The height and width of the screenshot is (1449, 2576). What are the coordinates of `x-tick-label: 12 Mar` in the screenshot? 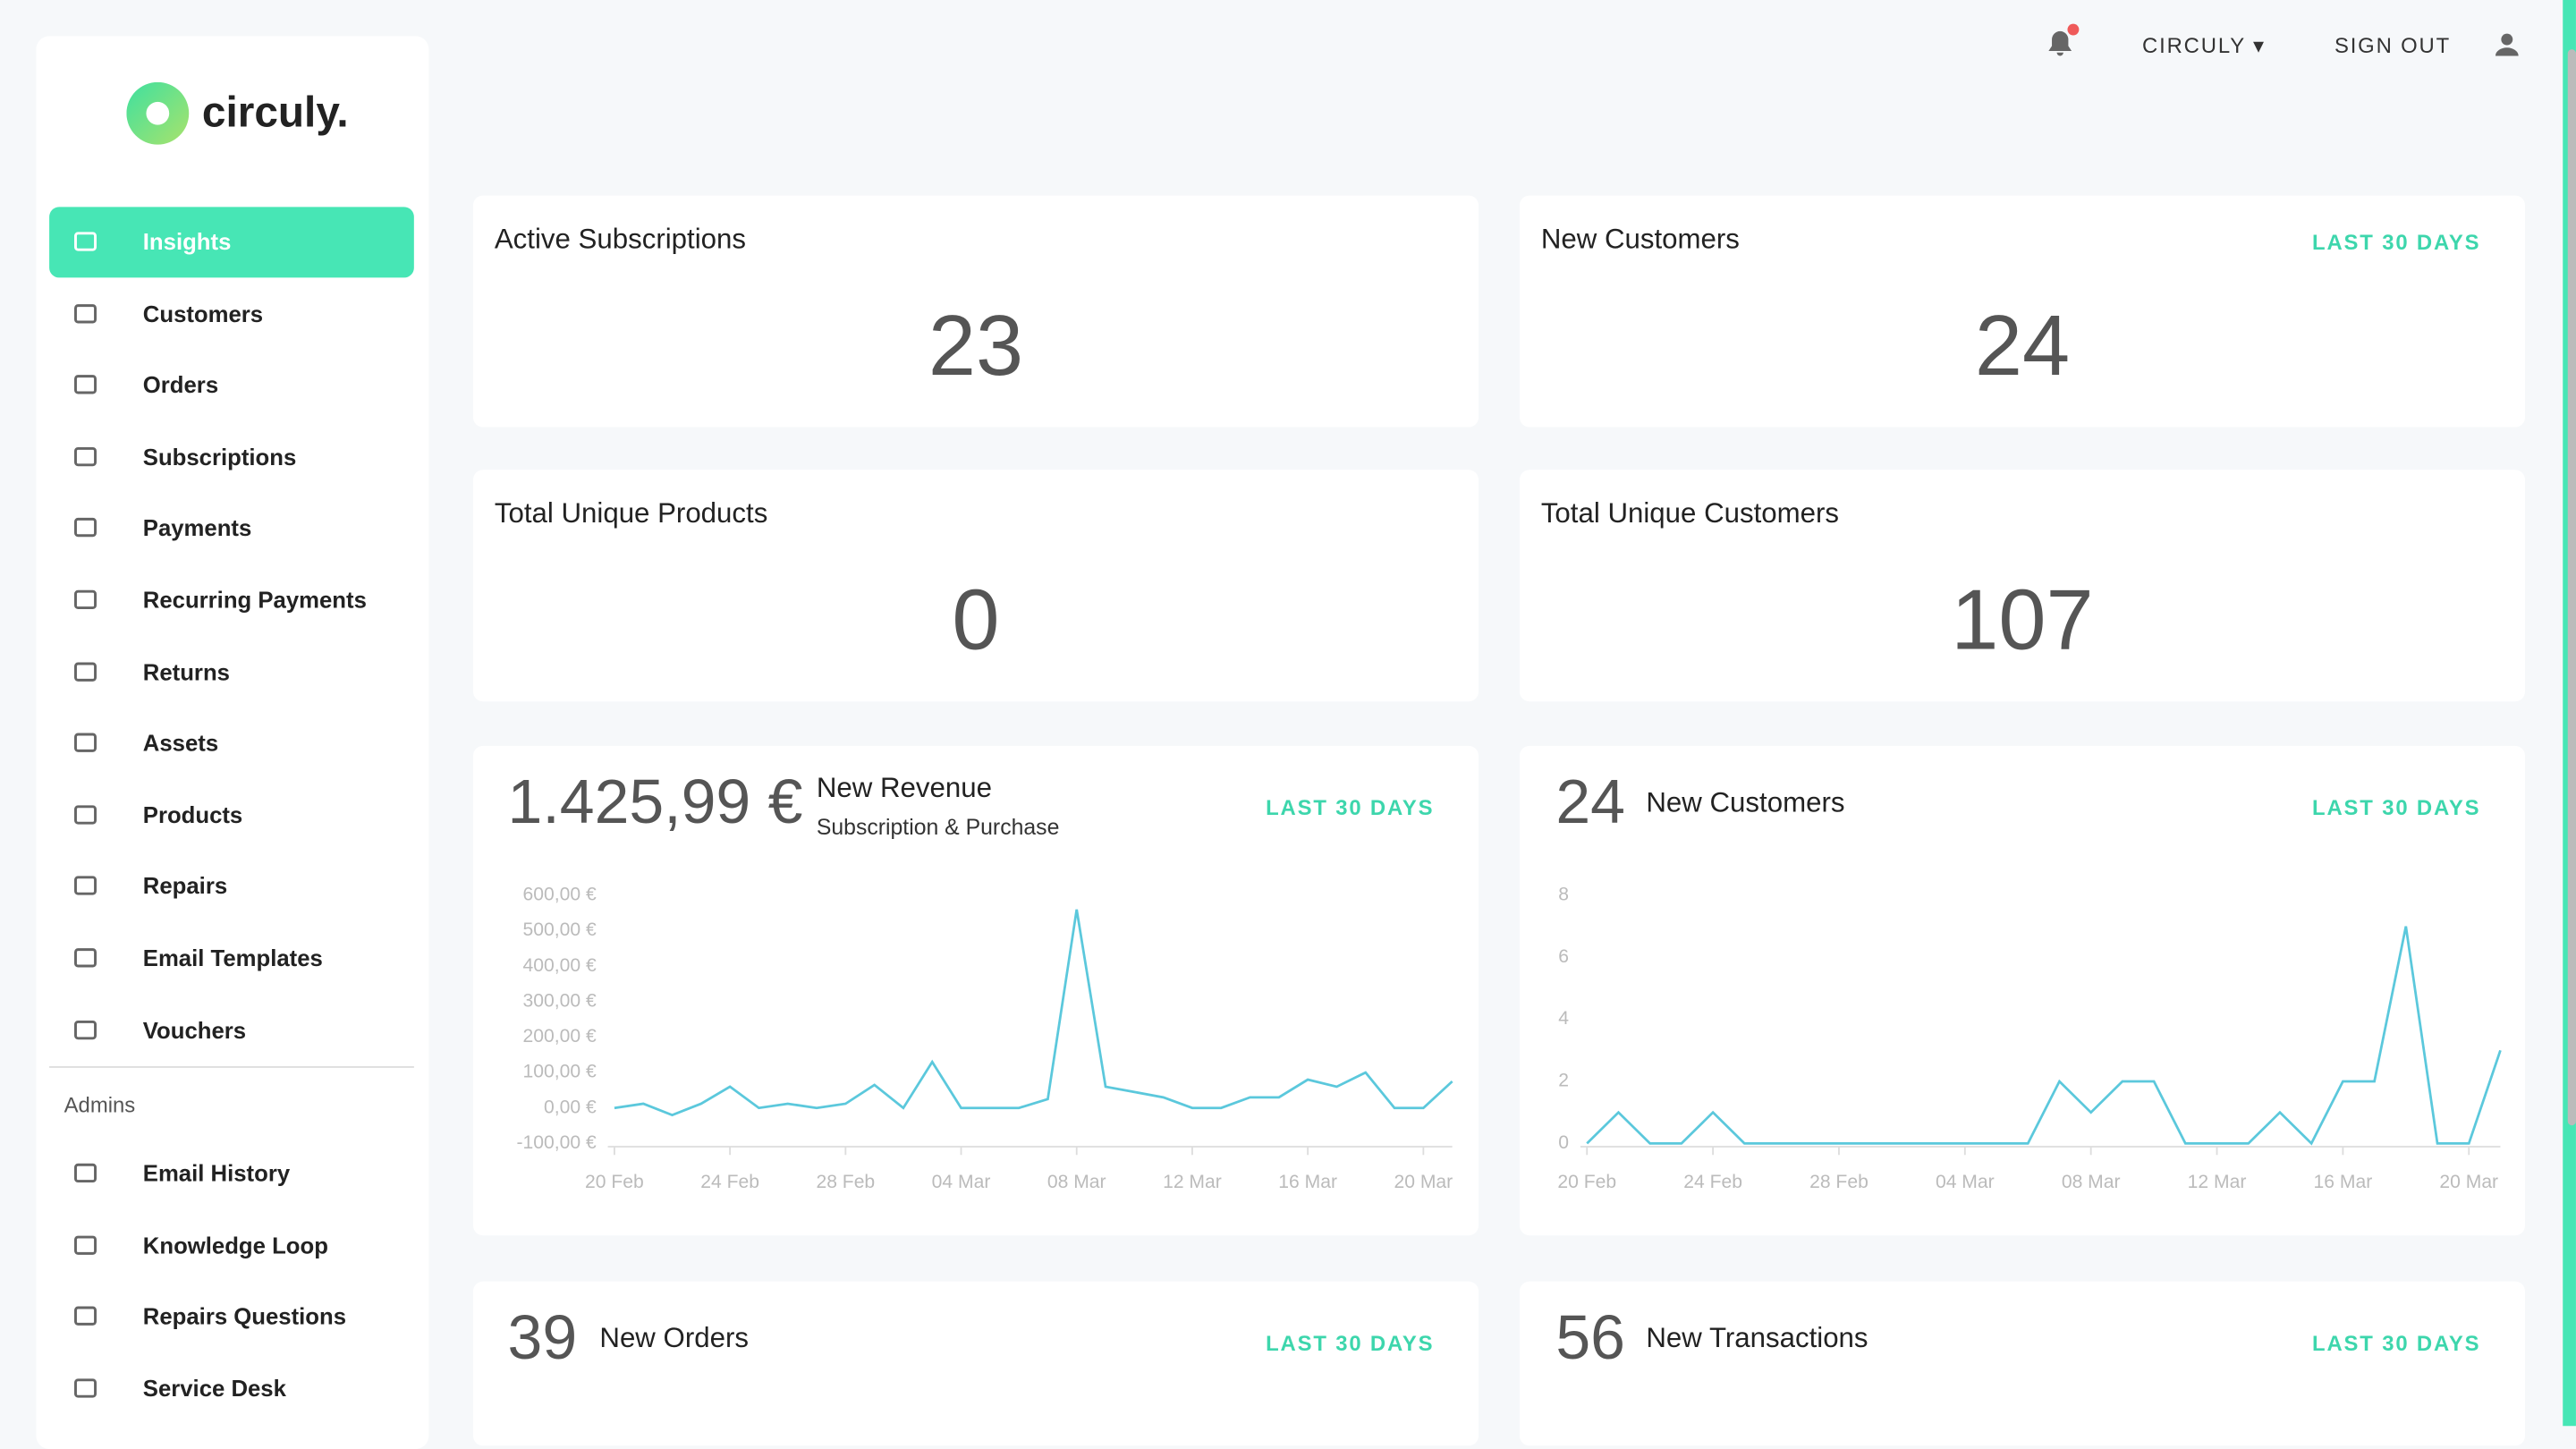 It's located at (2217, 1182).